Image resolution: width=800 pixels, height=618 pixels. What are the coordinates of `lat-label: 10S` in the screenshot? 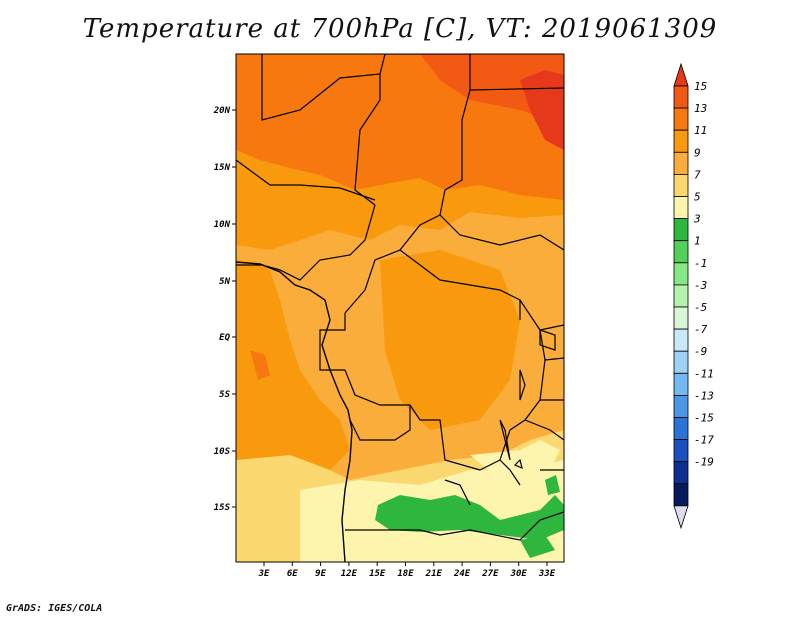 It's located at (222, 452).